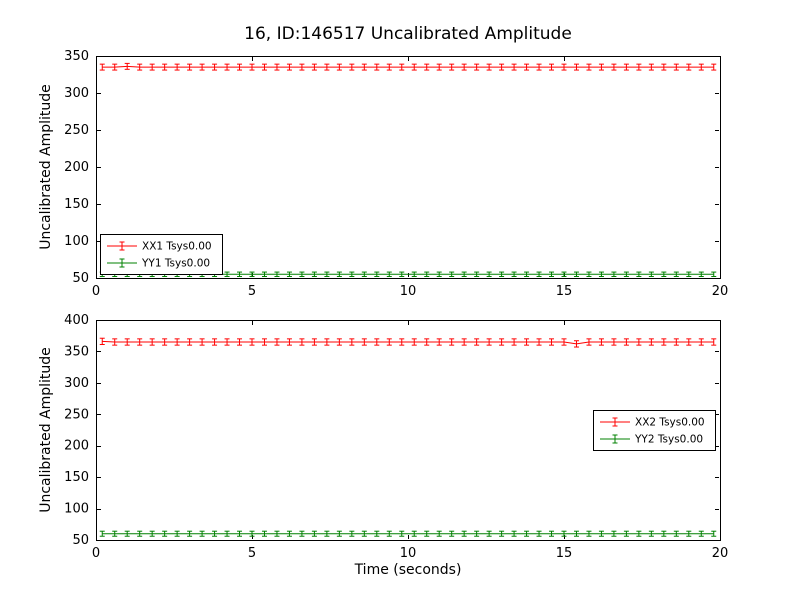  What do you see at coordinates (668, 440) in the screenshot?
I see `svg-text: YY2 Tsys0.00` at bounding box center [668, 440].